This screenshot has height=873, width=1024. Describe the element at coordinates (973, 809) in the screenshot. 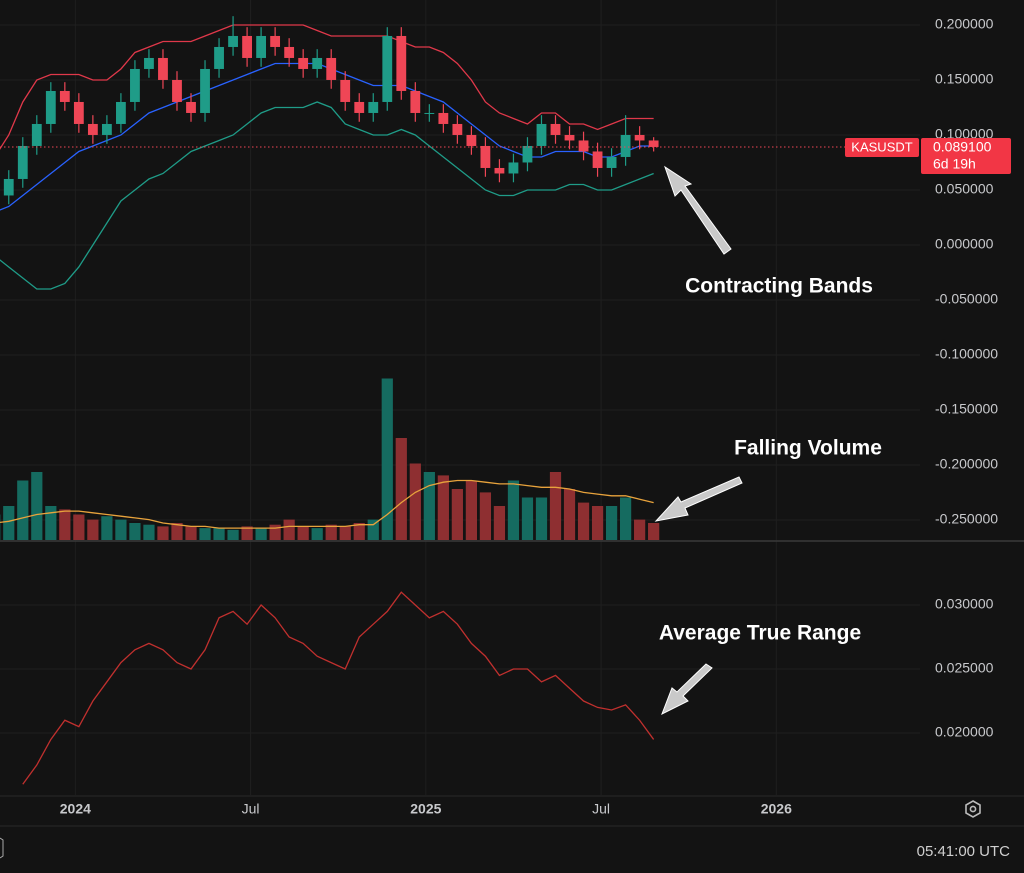

I see `settings-button` at that location.